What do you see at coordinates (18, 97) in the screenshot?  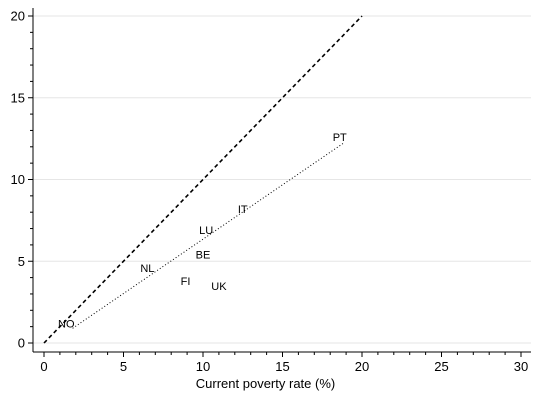 I see `y-tick-label: 15` at bounding box center [18, 97].